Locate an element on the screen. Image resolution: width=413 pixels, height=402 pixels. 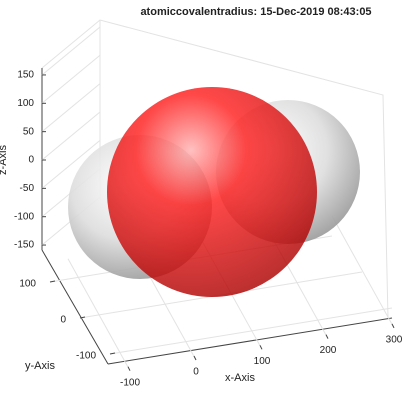
z-tick-label: 50 is located at coordinates (29, 131).